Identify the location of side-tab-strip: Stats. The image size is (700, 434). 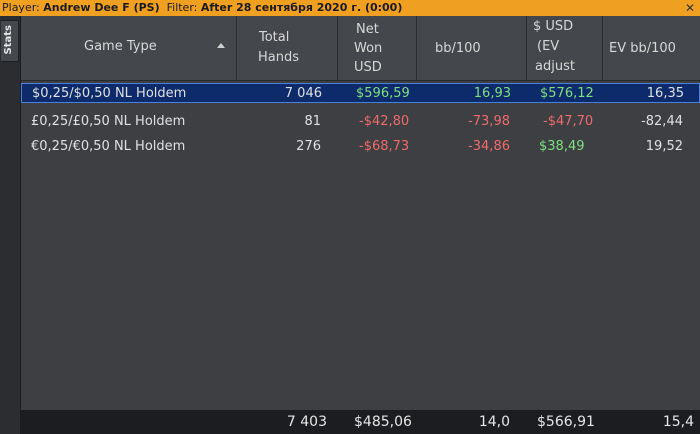
(10, 225).